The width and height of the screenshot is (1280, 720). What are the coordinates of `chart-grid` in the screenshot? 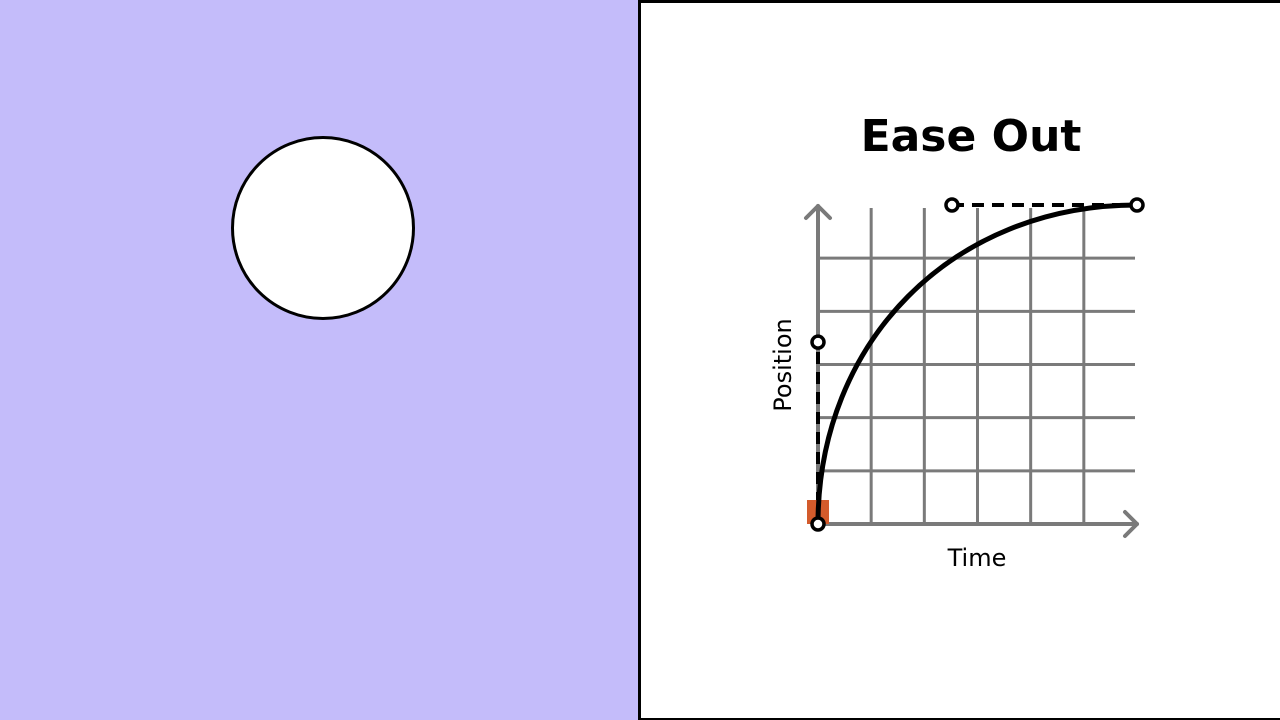 It's located at (976, 366).